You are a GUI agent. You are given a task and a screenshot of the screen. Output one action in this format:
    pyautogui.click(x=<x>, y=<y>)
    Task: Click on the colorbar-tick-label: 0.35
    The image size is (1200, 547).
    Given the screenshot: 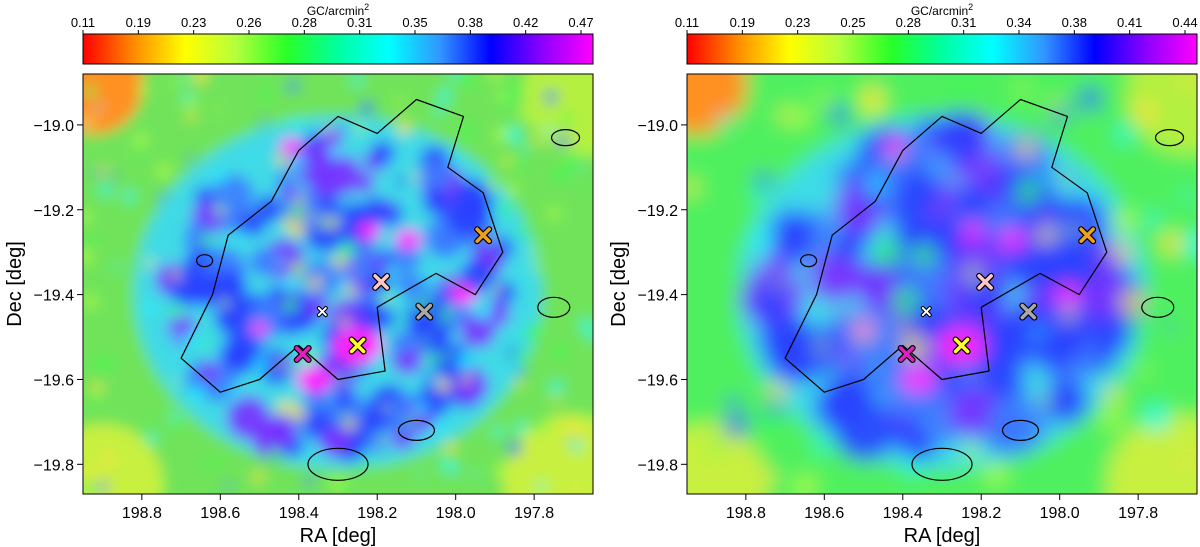 What is the action you would take?
    pyautogui.click(x=414, y=22)
    